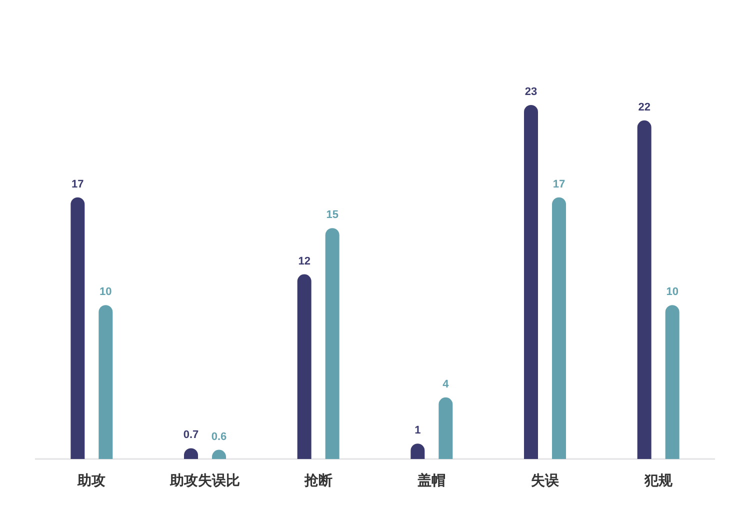 The width and height of the screenshot is (750, 531). Describe the element at coordinates (91, 480) in the screenshot. I see `x-tick-label: 助攻` at that location.